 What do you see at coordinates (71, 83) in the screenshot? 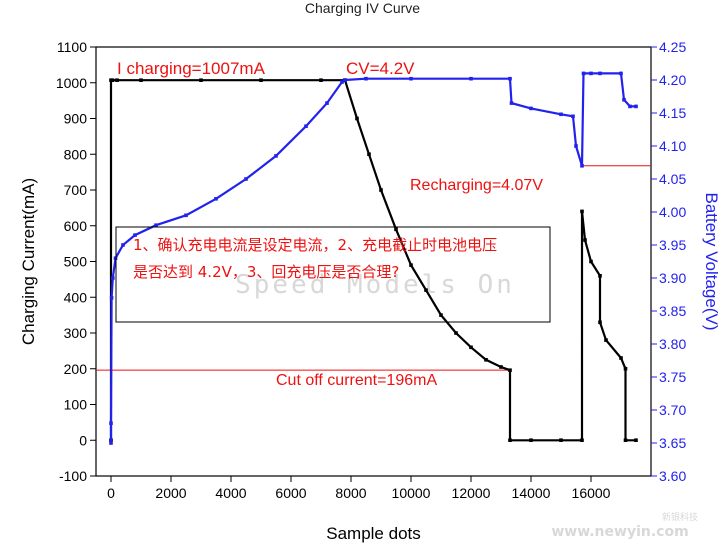
I see `y-tick-label: 1000` at bounding box center [71, 83].